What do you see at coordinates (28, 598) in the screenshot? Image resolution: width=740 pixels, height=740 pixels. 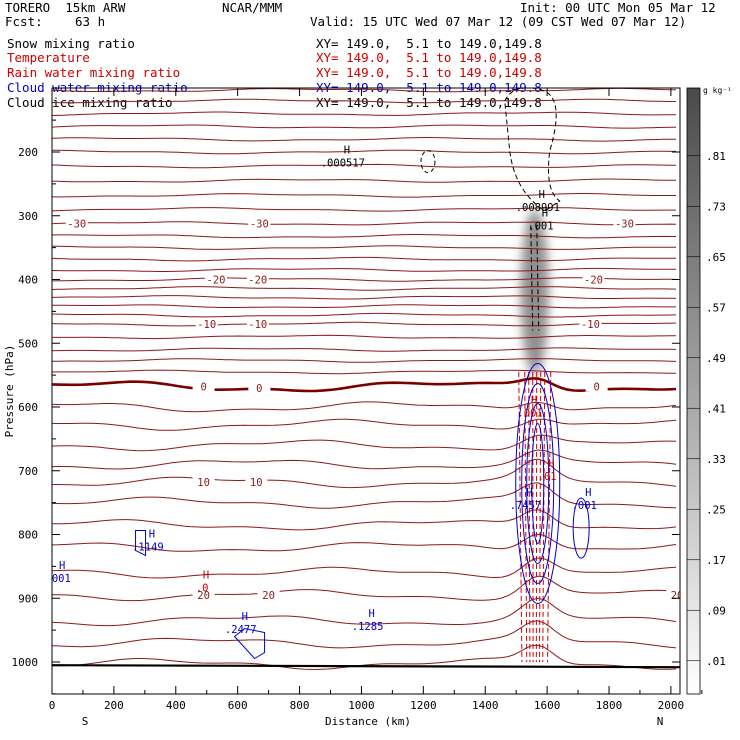 I see `y-tick-label: 900` at bounding box center [28, 598].